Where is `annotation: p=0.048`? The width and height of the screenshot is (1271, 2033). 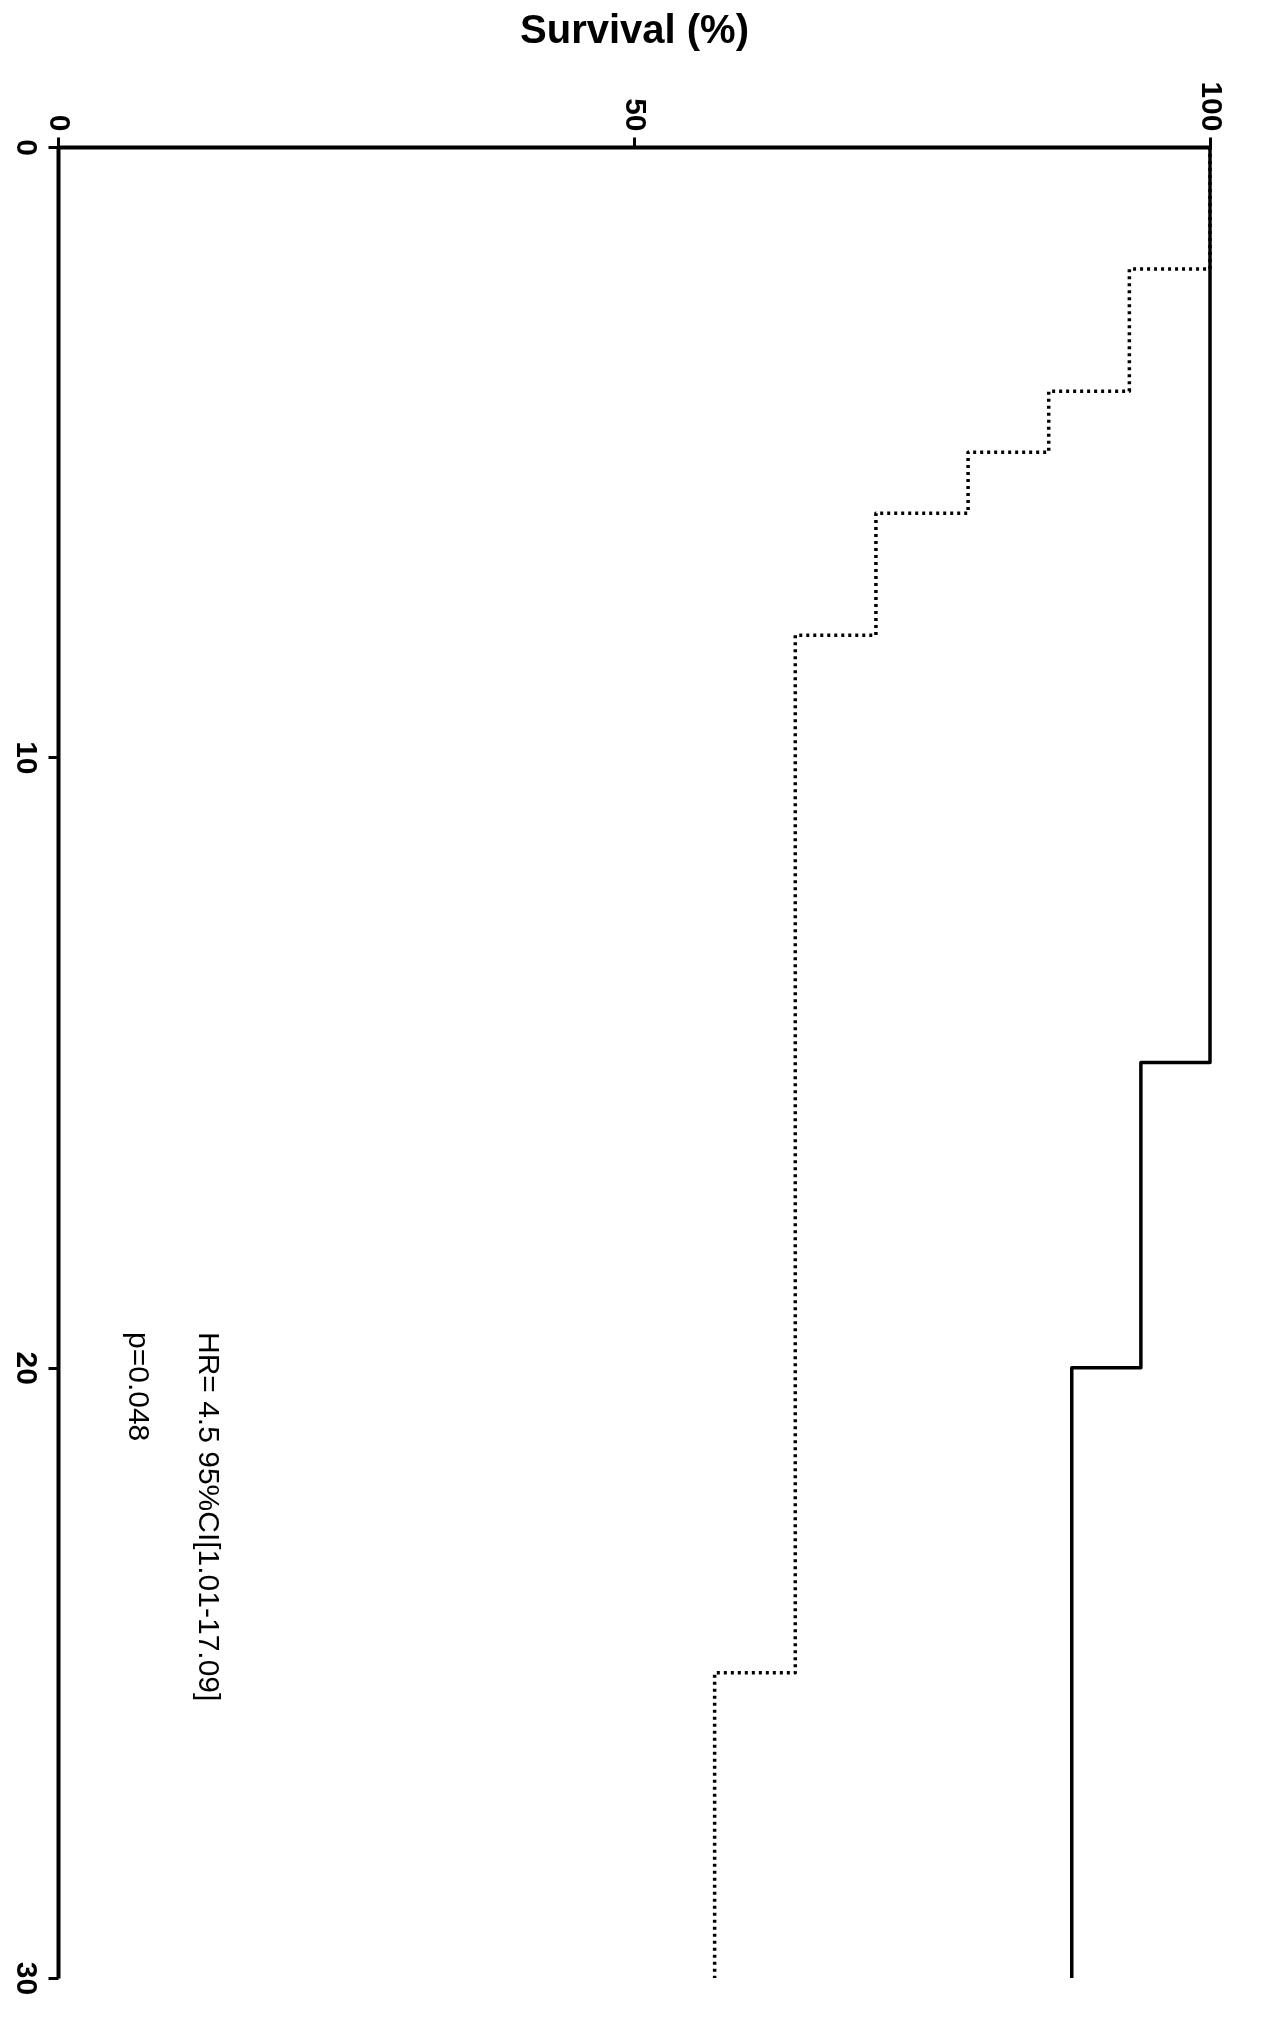 annotation: p=0.048 is located at coordinates (139, 1387).